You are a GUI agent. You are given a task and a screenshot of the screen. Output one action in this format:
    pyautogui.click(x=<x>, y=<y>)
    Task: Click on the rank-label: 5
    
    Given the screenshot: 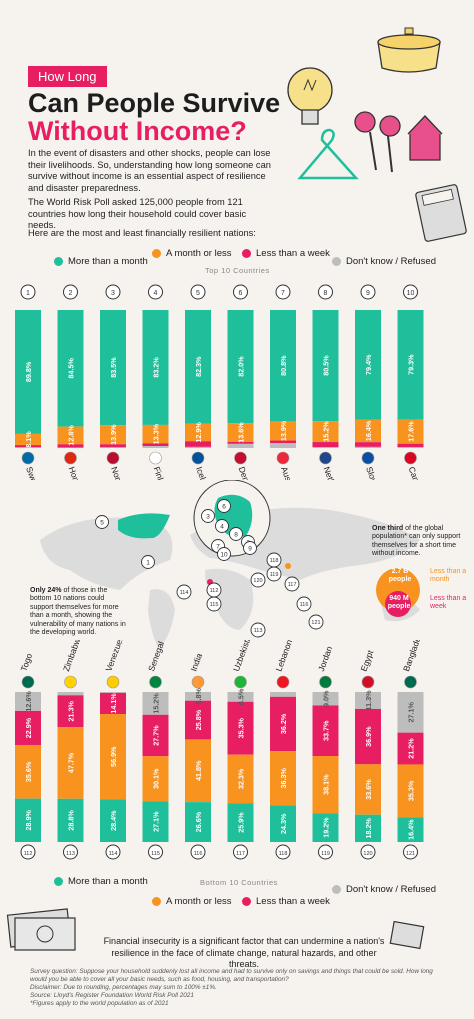 What is the action you would take?
    pyautogui.click(x=198, y=293)
    